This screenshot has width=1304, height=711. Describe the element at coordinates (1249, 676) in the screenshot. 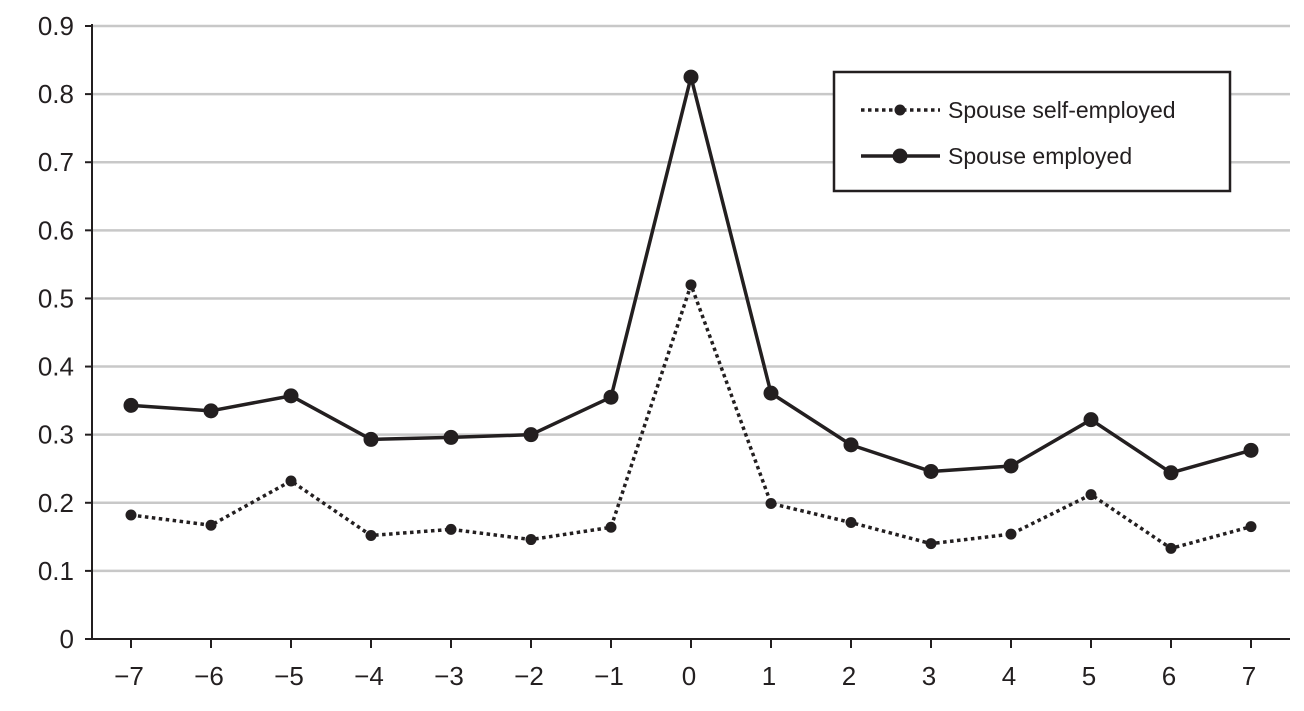

I see `x-tick-label: 7` at that location.